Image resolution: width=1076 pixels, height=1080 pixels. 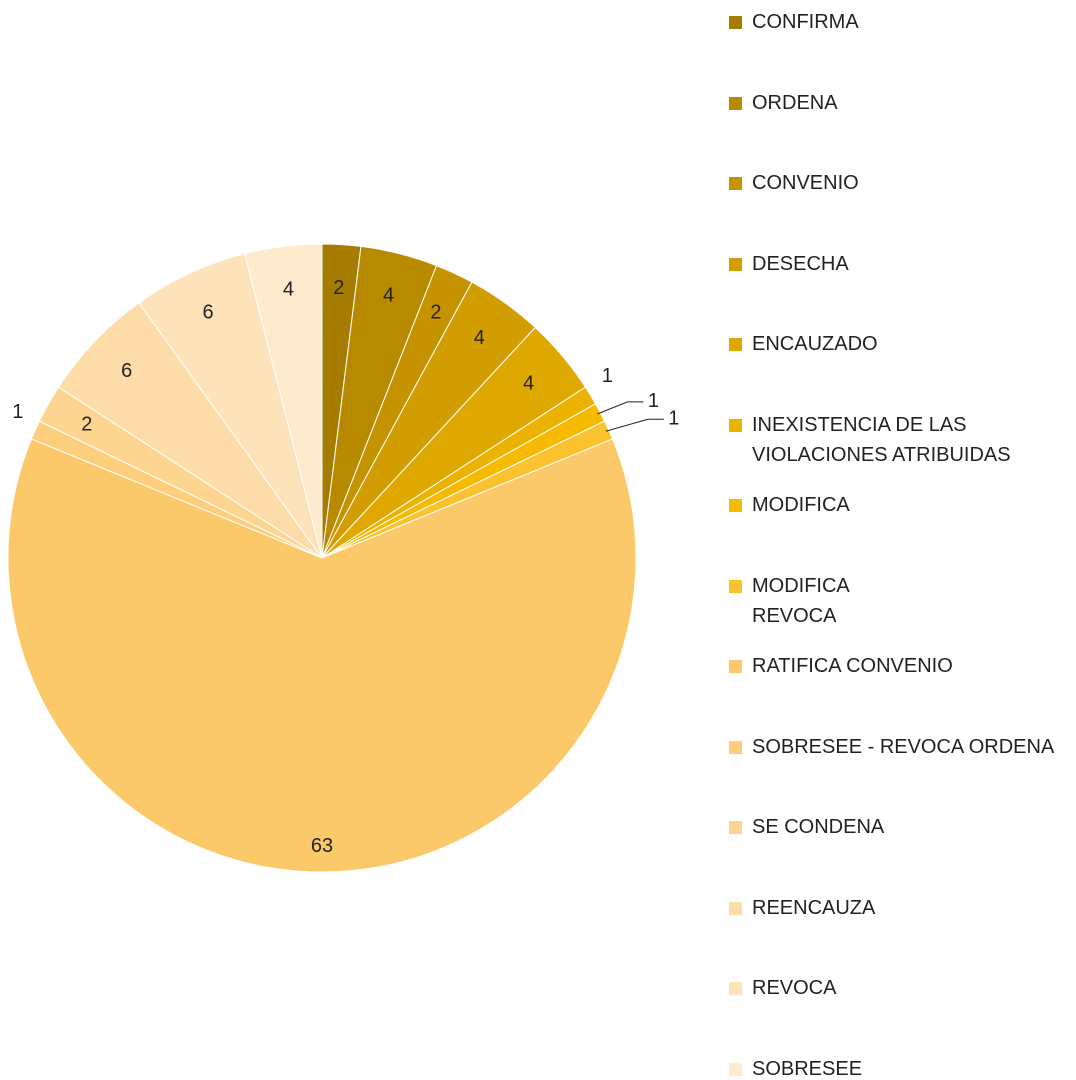 I want to click on legend-label: REVOCA, so click(x=794, y=988).